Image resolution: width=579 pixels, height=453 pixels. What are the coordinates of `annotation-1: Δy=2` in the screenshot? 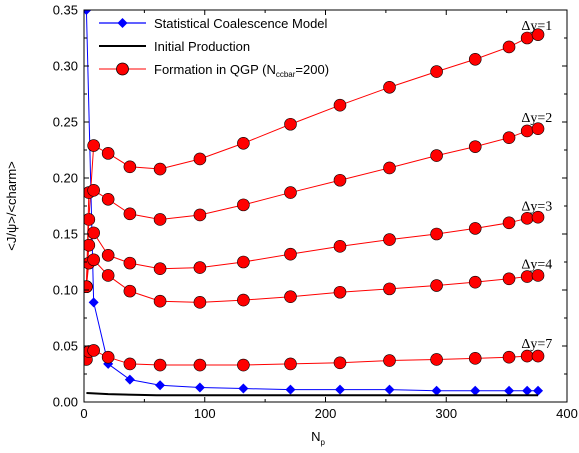 It's located at (536, 118).